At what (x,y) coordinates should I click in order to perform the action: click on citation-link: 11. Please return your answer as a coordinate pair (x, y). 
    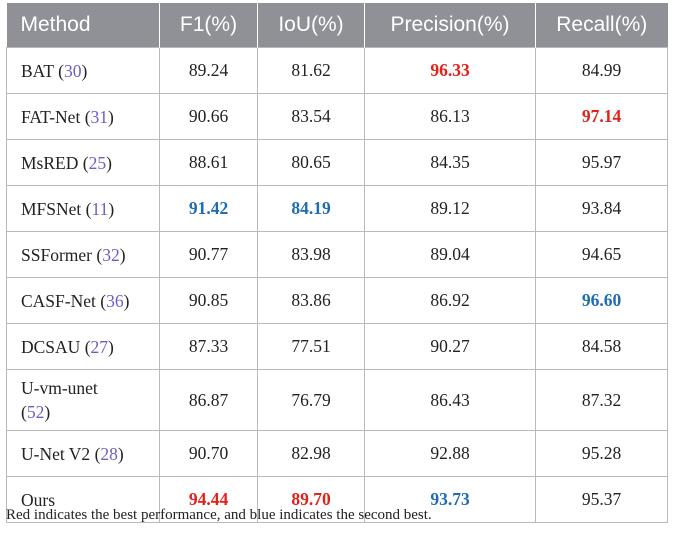
    Looking at the image, I should click on (100, 208).